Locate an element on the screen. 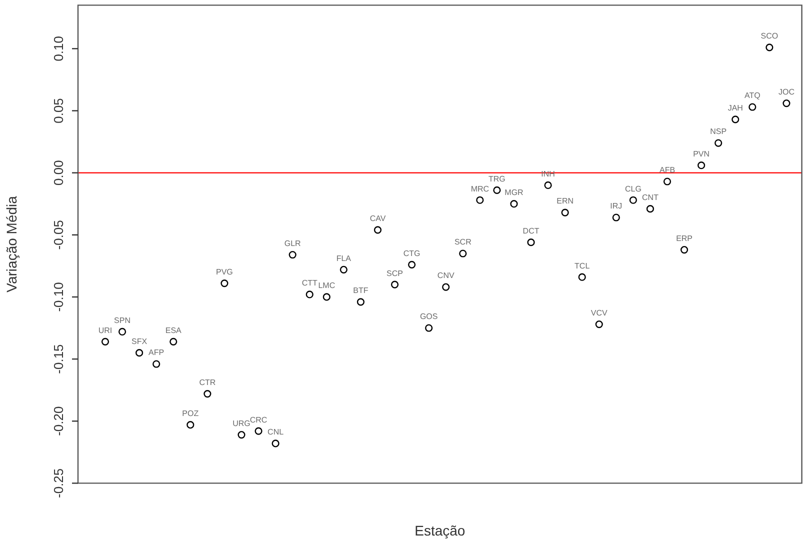 The image size is (807, 548). x-tick-label: TCL is located at coordinates (582, 265).